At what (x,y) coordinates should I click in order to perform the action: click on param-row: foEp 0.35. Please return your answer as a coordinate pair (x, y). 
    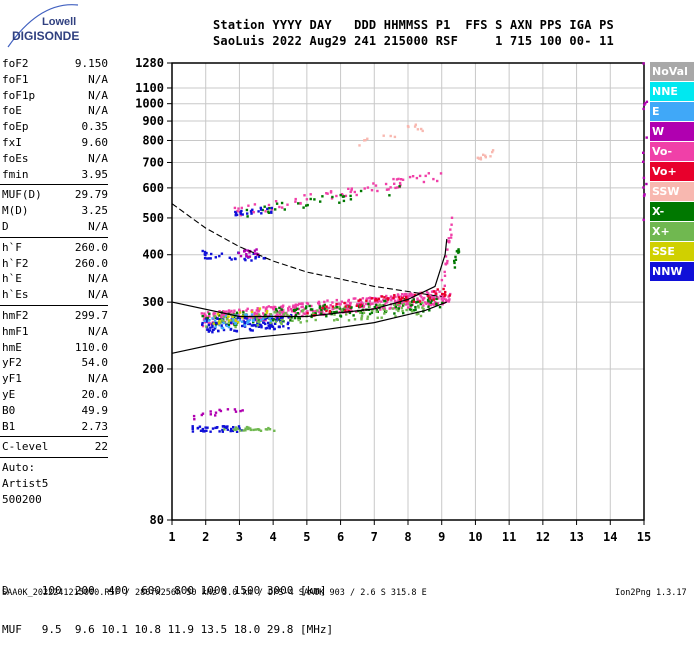
    Looking at the image, I should click on (56, 127).